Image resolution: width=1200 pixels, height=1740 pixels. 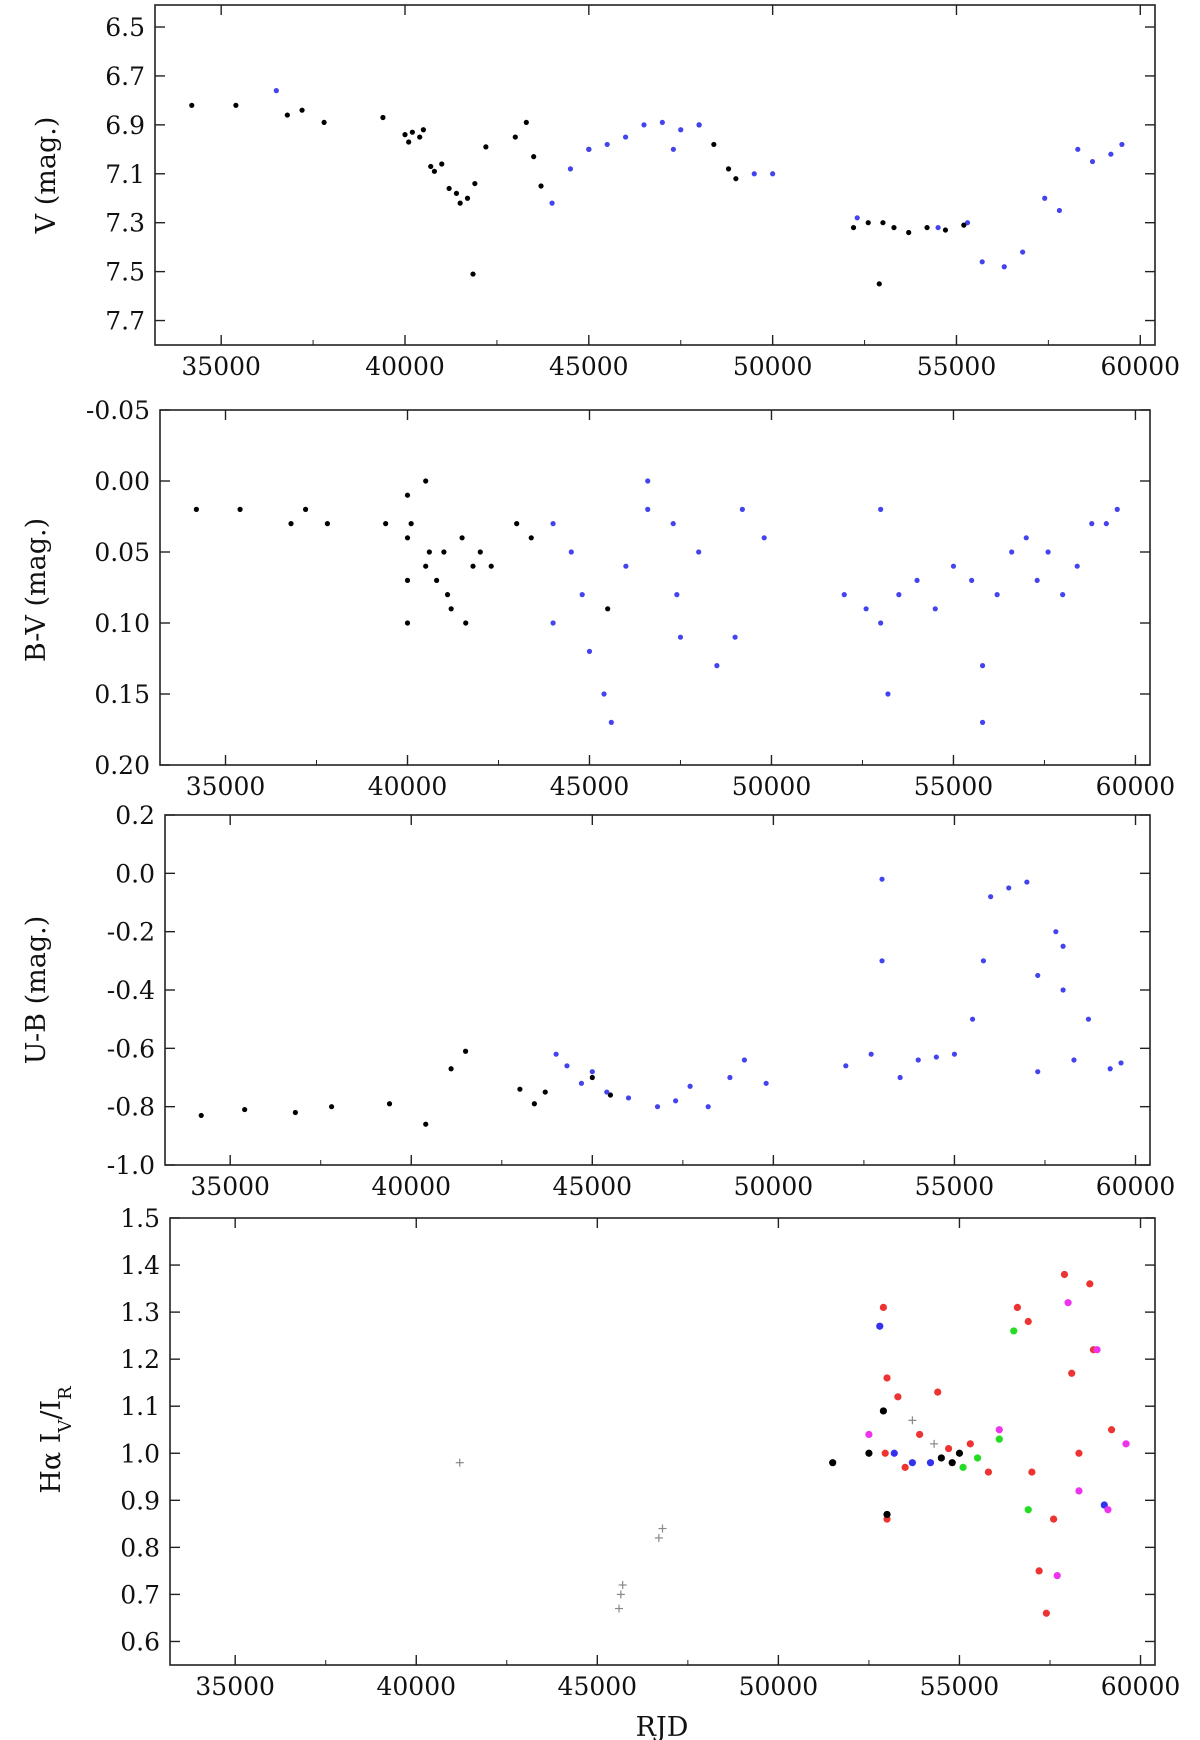 What do you see at coordinates (125, 125) in the screenshot?
I see `y-tick-label: 6.9` at bounding box center [125, 125].